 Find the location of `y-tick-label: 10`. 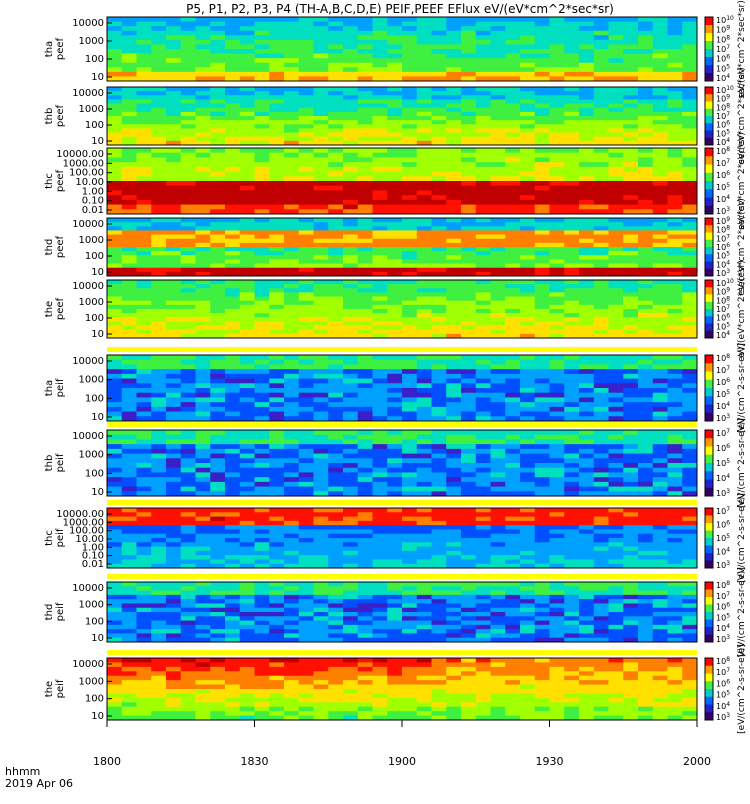

y-tick-label: 10 is located at coordinates (97, 334).